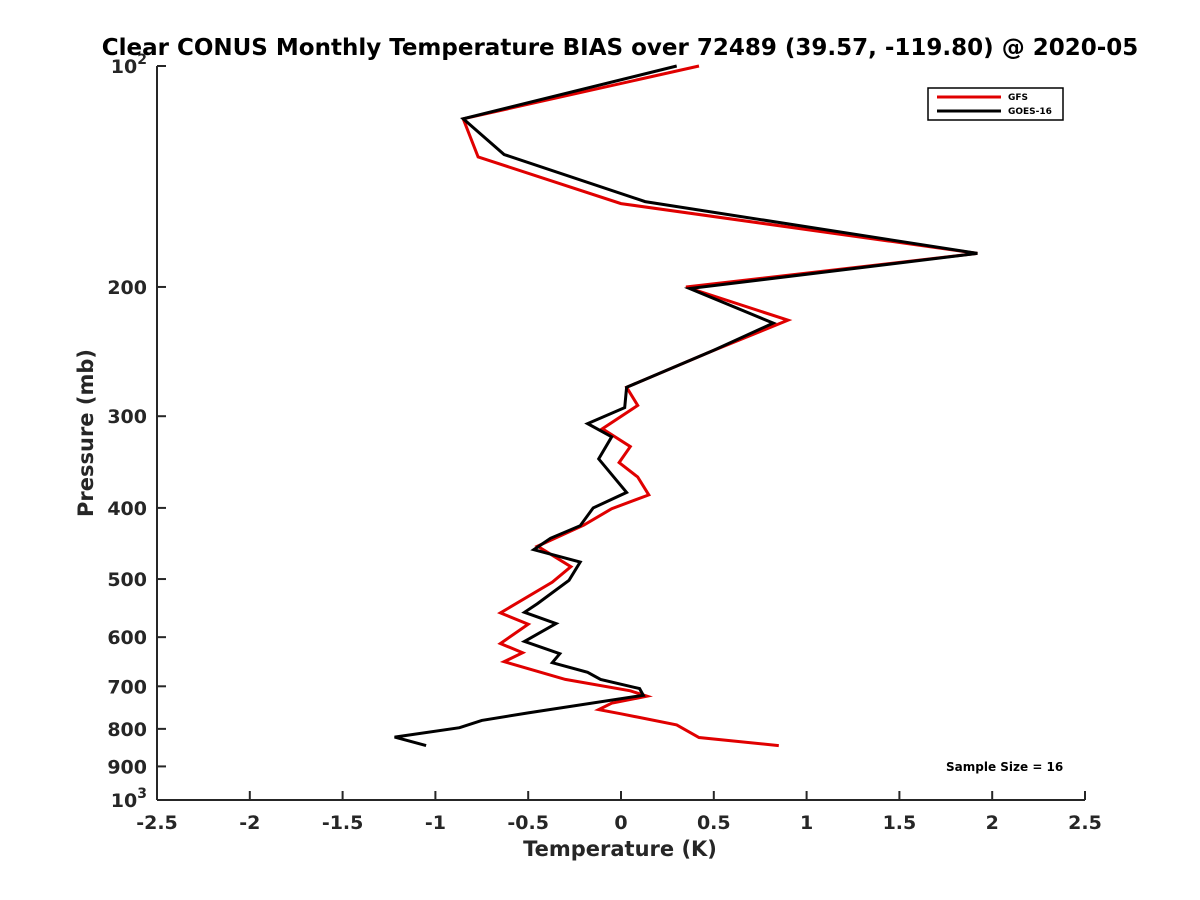 The height and width of the screenshot is (900, 1200). I want to click on y-tick-label: 500, so click(127, 580).